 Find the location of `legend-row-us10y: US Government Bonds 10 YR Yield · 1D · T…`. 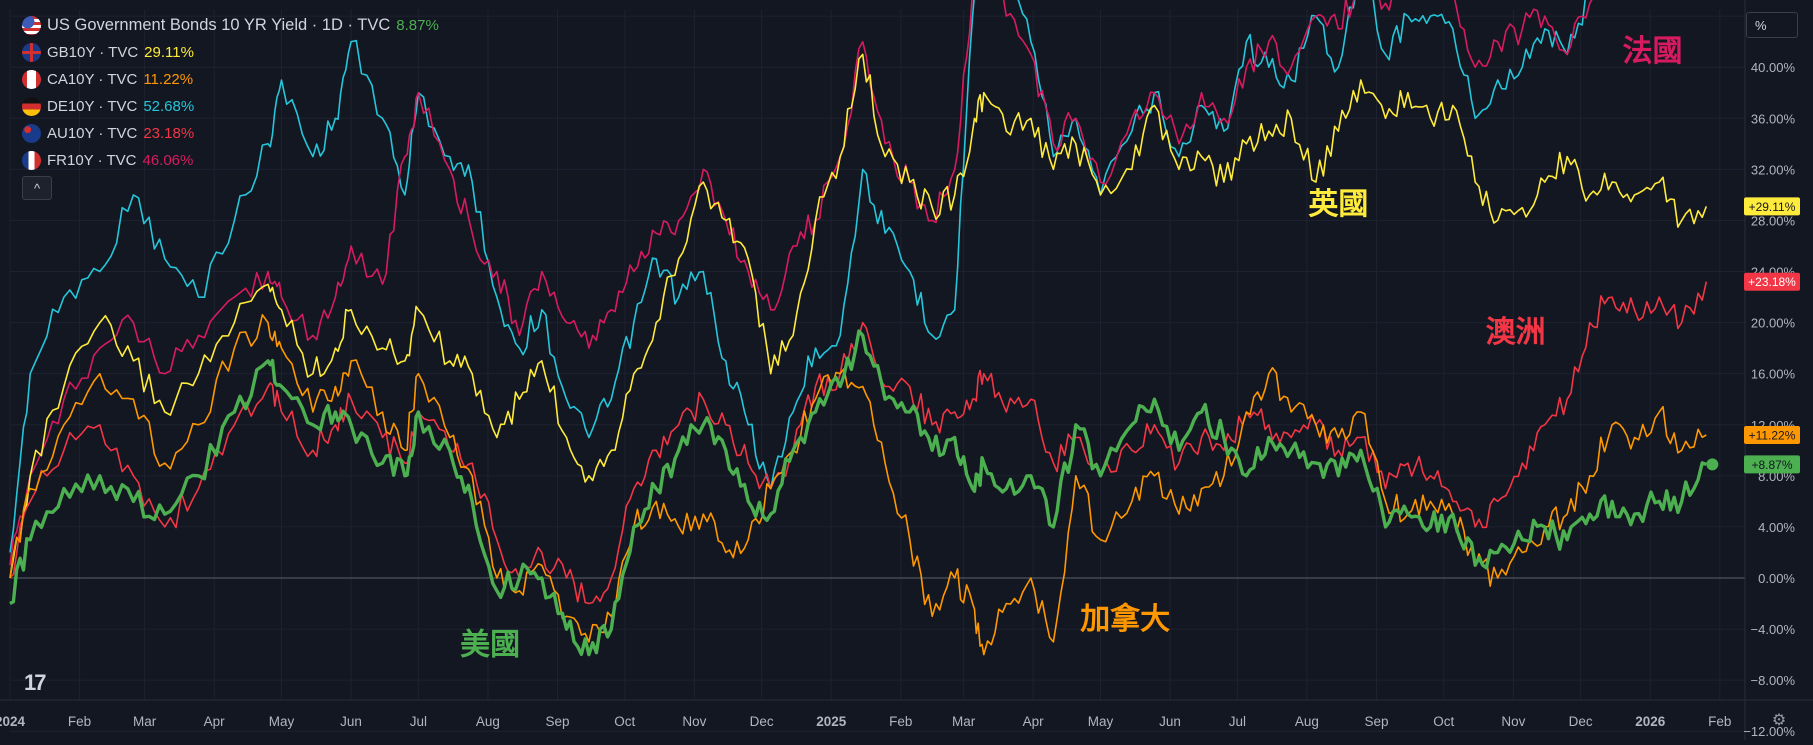

legend-row-us10y: US Government Bonds 10 YR Yield · 1D · T… is located at coordinates (230, 25).